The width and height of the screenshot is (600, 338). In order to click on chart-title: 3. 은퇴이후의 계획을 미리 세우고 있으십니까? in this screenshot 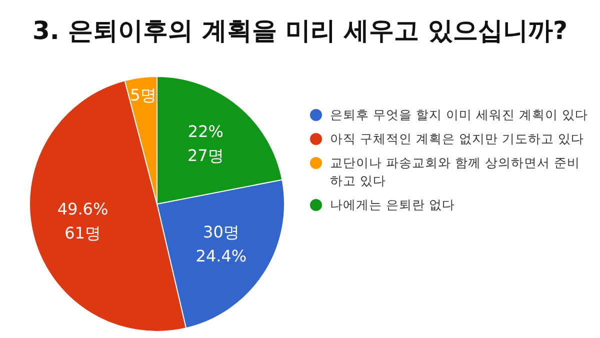, I will do `click(300, 31)`.